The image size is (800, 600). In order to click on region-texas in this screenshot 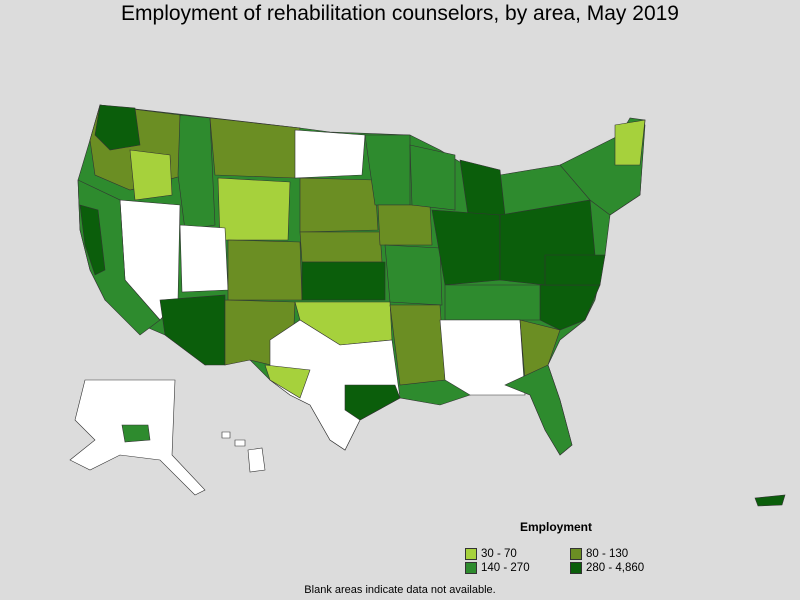, I will do `click(335, 385)`.